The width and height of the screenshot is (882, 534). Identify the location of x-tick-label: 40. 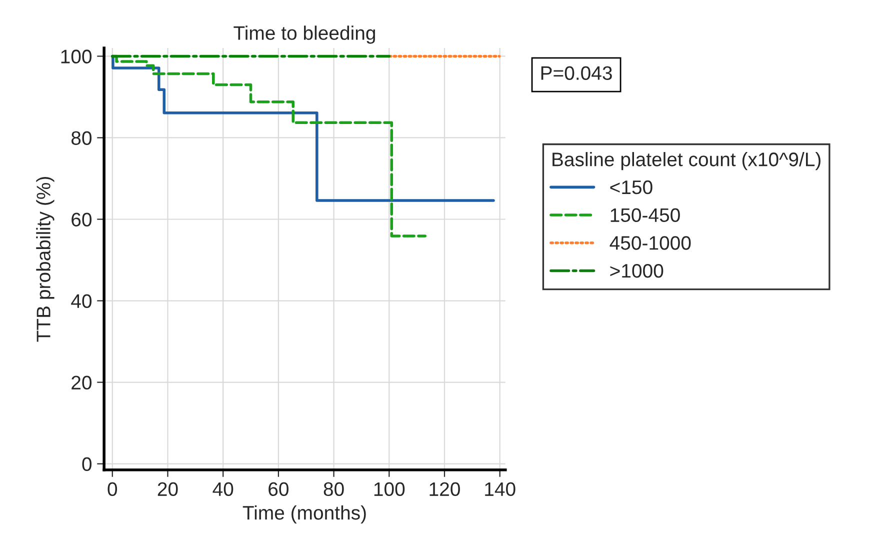
(223, 489).